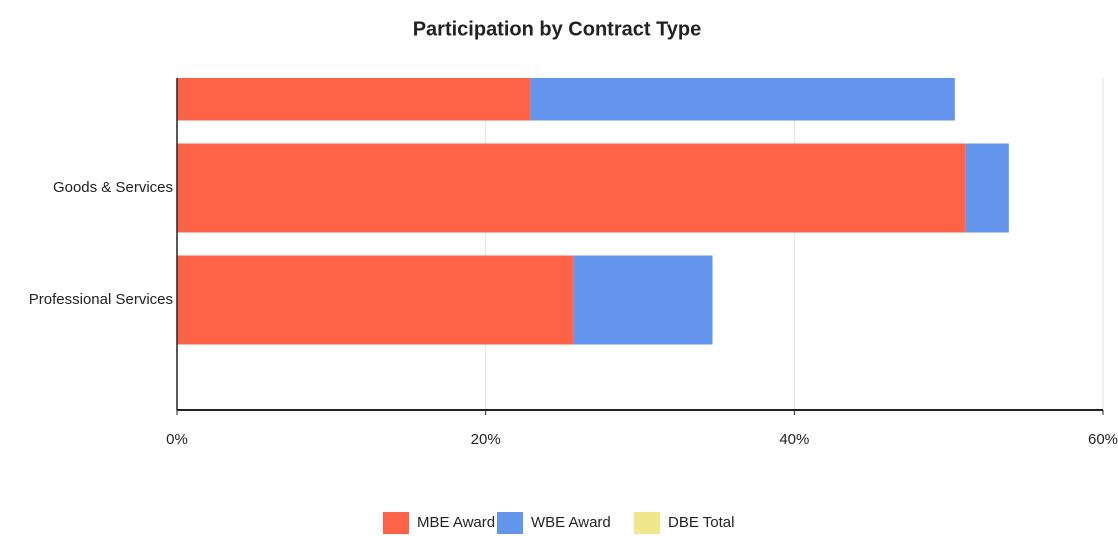 Image resolution: width=1118 pixels, height=536 pixels. Describe the element at coordinates (177, 439) in the screenshot. I see `x-tick-label: 0%` at that location.